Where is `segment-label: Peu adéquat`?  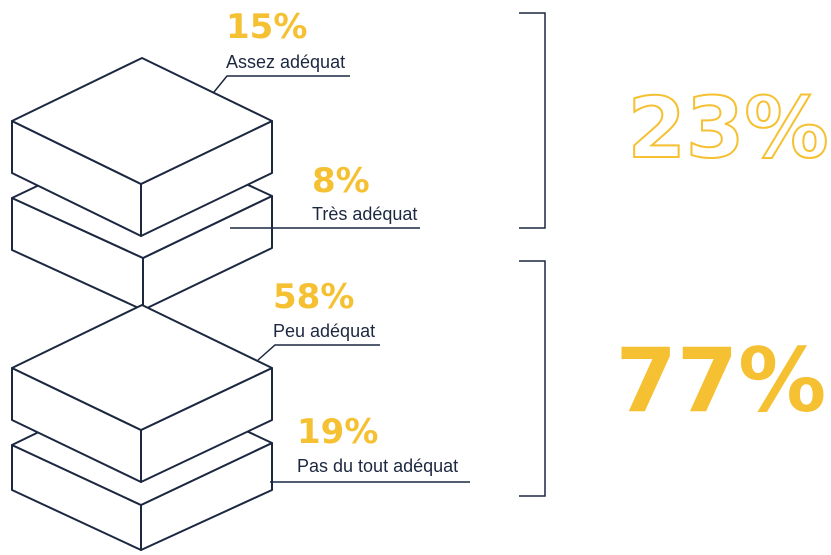 segment-label: Peu adéquat is located at coordinates (324, 331).